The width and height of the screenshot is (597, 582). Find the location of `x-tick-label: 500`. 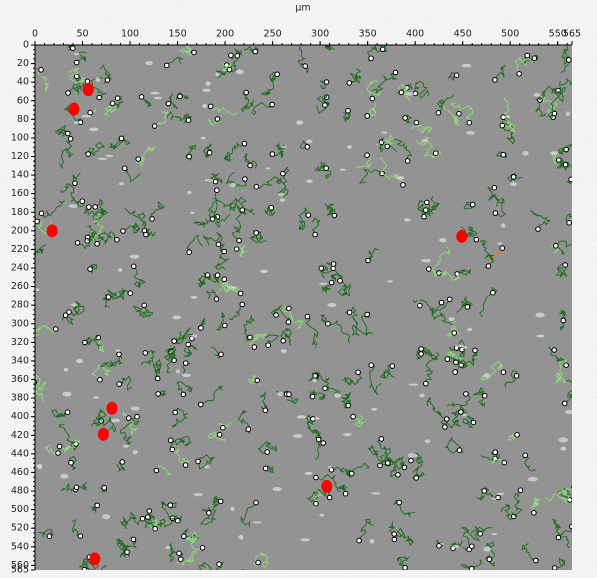

x-tick-label: 500 is located at coordinates (510, 34).